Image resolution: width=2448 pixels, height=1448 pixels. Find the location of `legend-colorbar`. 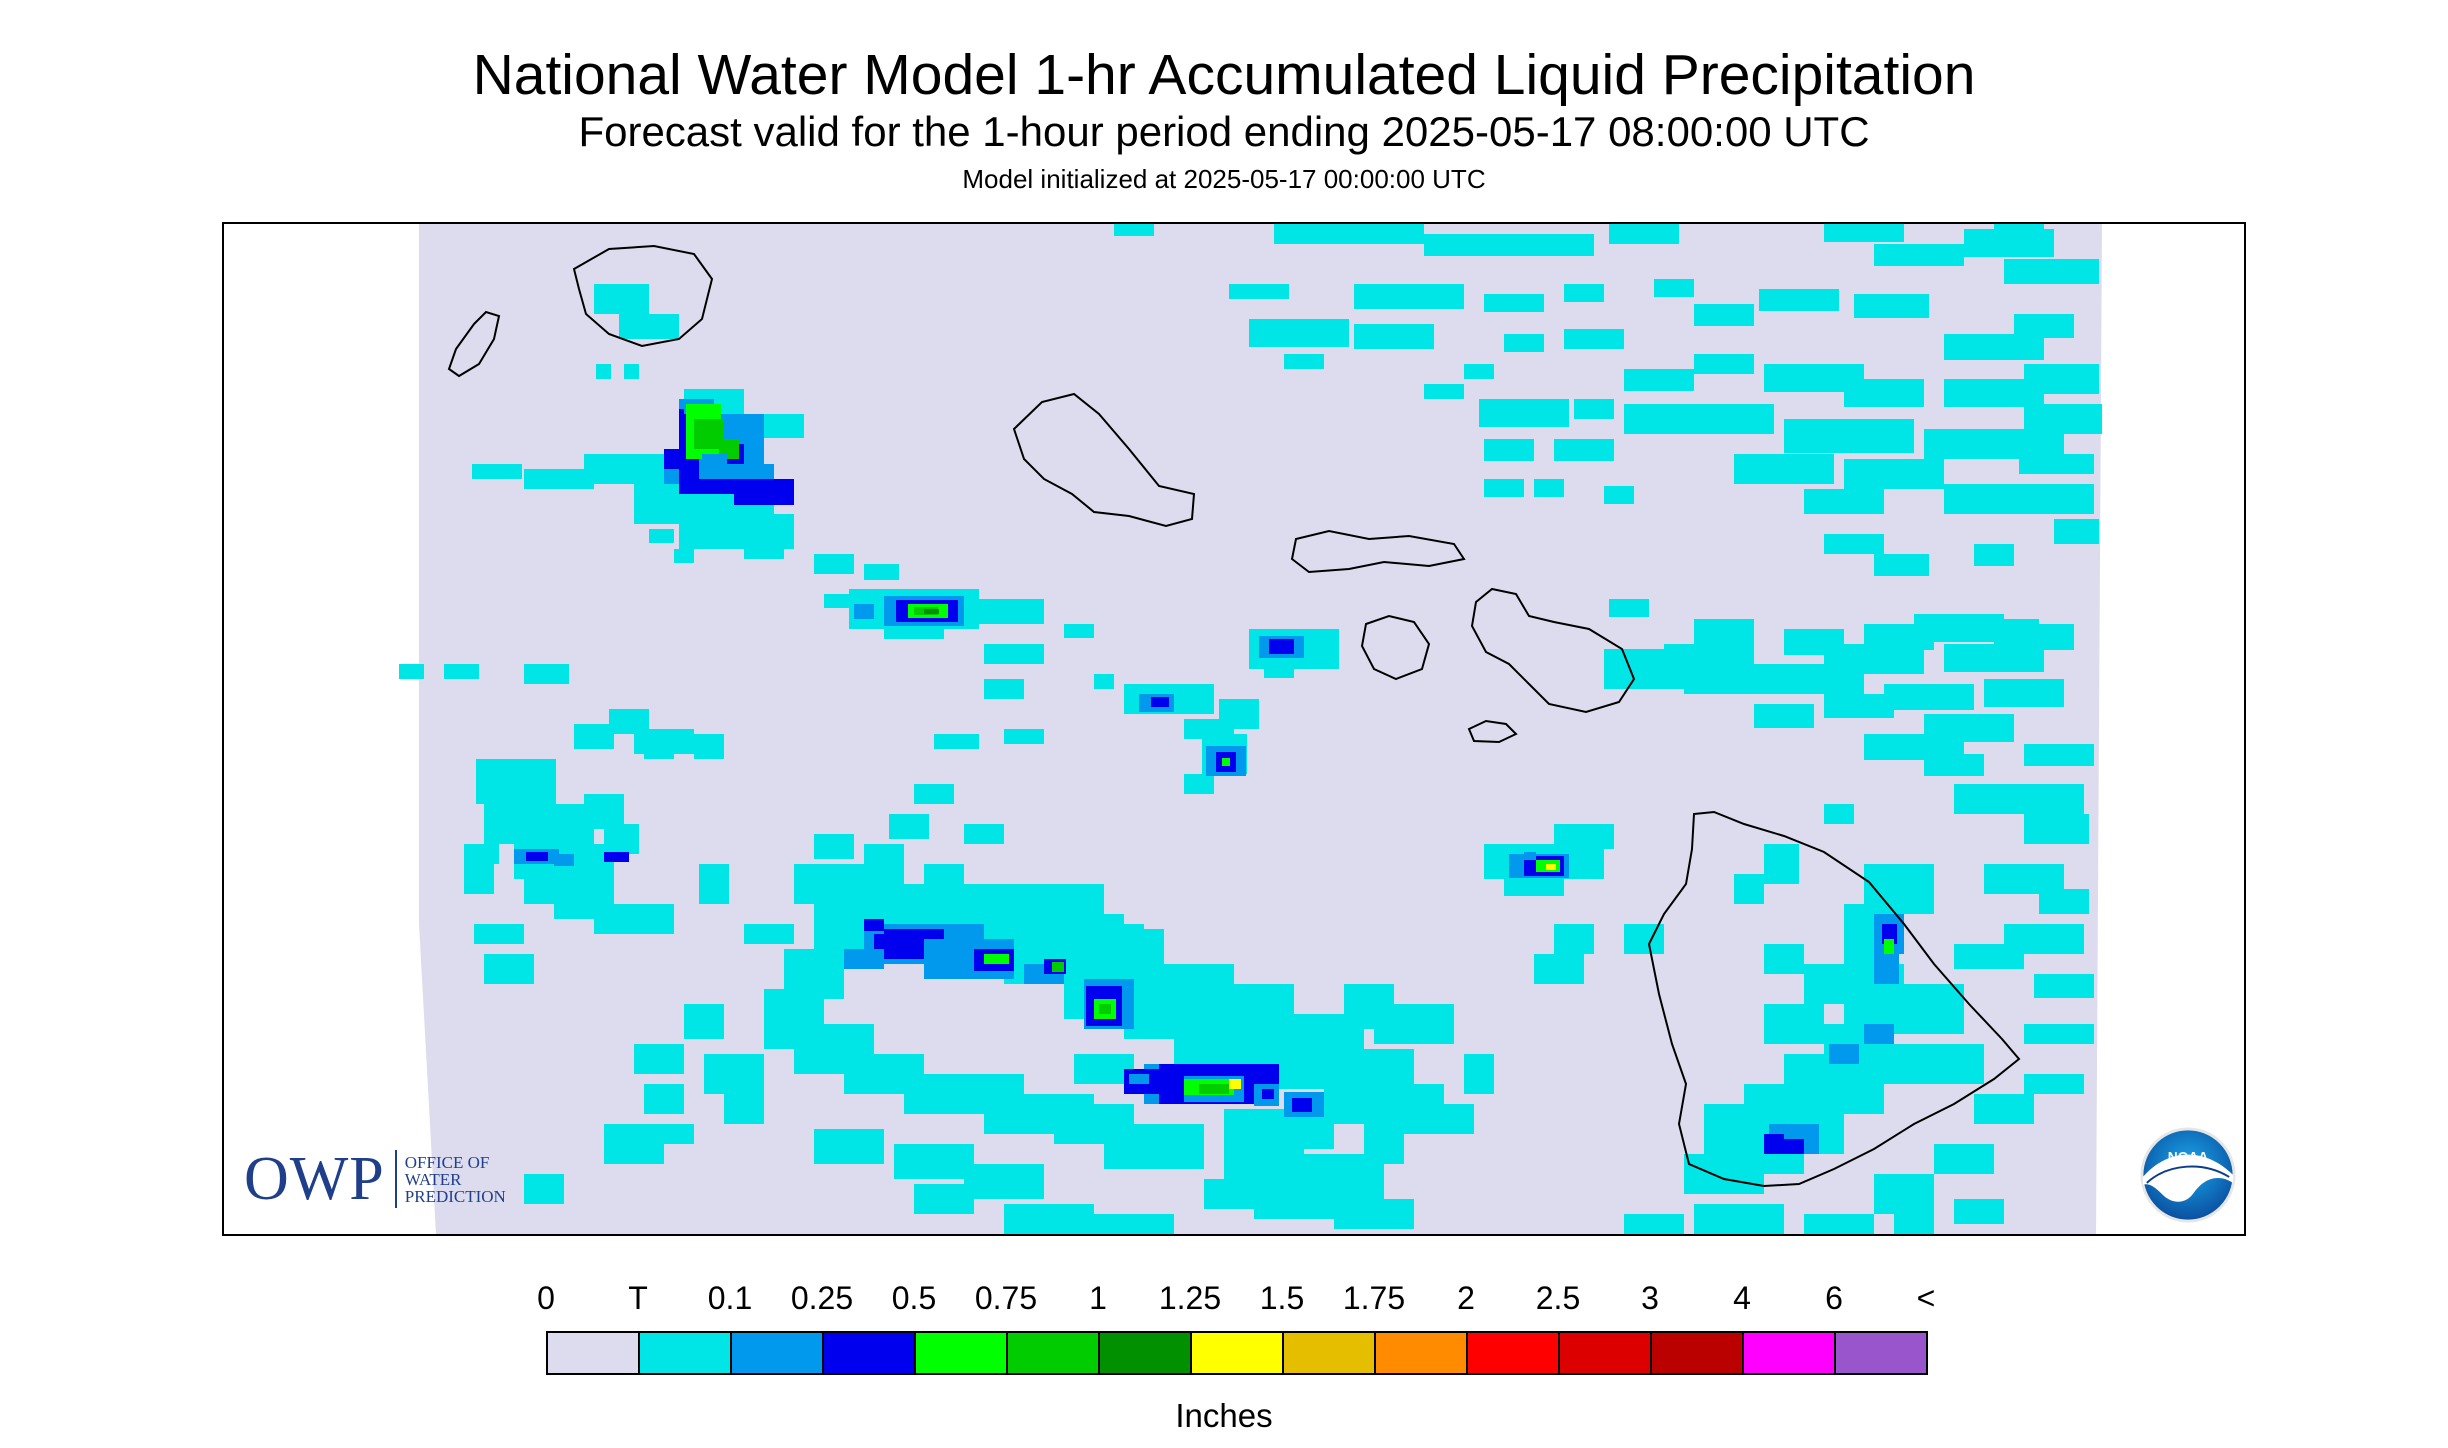

legend-colorbar is located at coordinates (1237, 1353).